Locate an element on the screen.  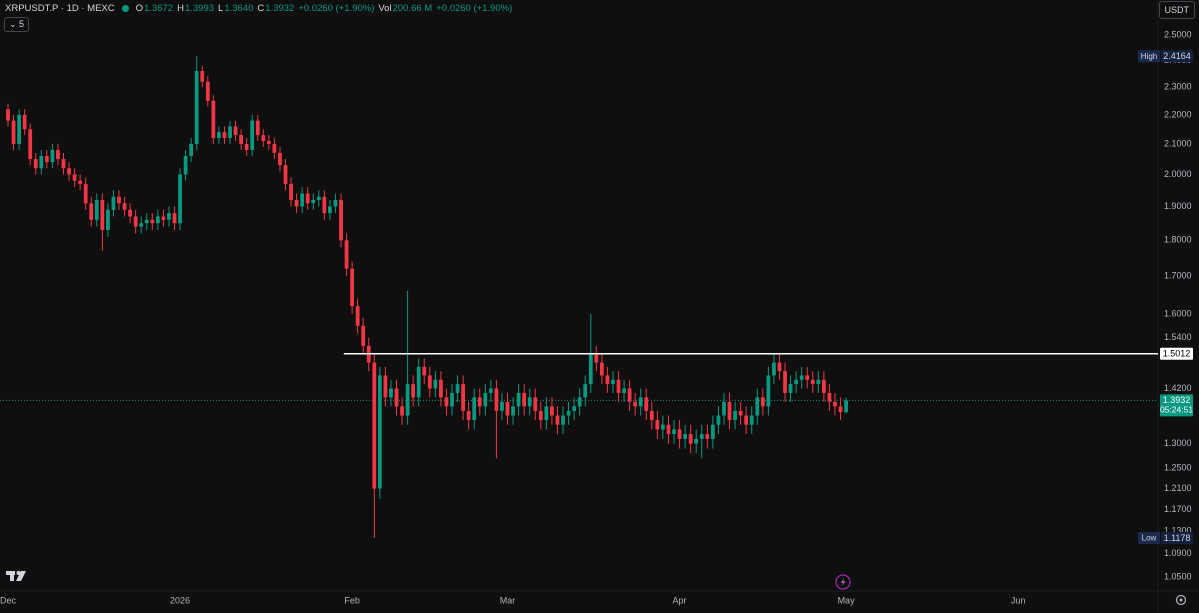
volume-change: +0.0260 (+1.90%) is located at coordinates (474, 8).